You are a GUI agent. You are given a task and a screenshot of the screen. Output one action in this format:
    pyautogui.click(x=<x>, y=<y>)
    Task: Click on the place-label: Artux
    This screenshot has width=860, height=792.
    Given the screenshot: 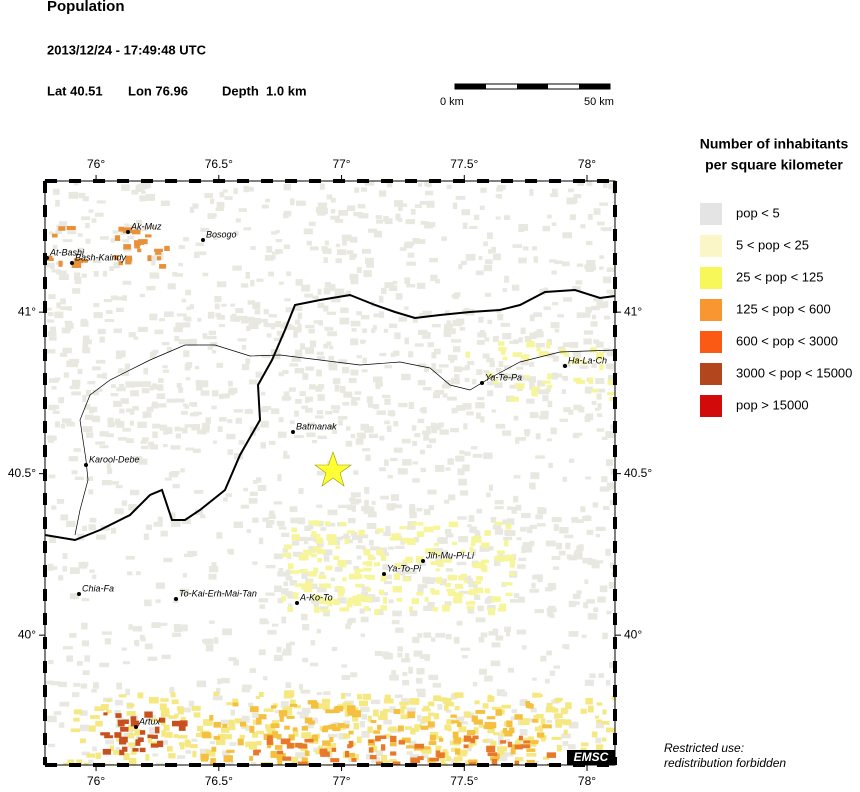 What is the action you would take?
    pyautogui.click(x=149, y=721)
    